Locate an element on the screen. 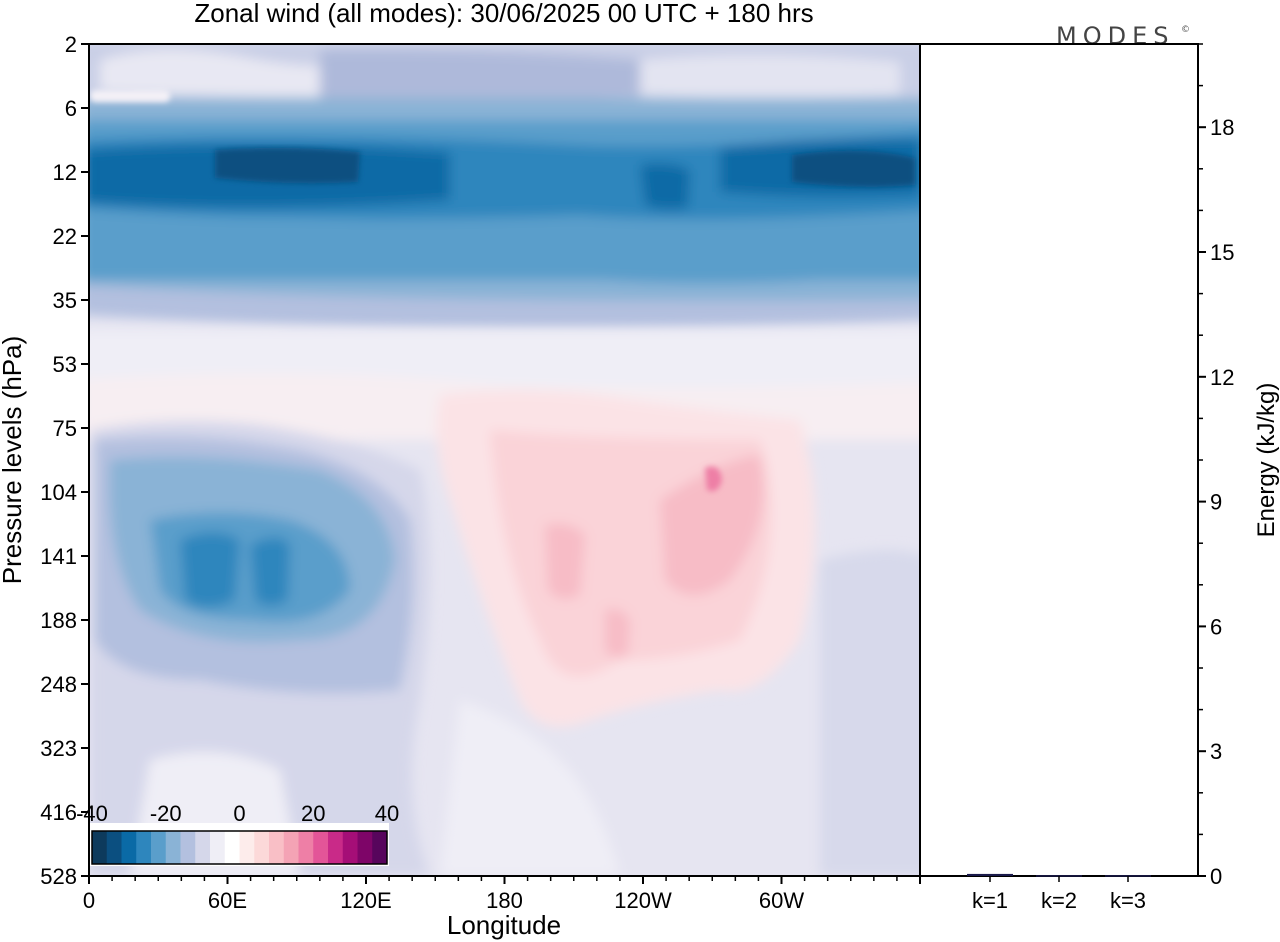 The height and width of the screenshot is (942, 1280). x-tick-label: 120W is located at coordinates (643, 900).